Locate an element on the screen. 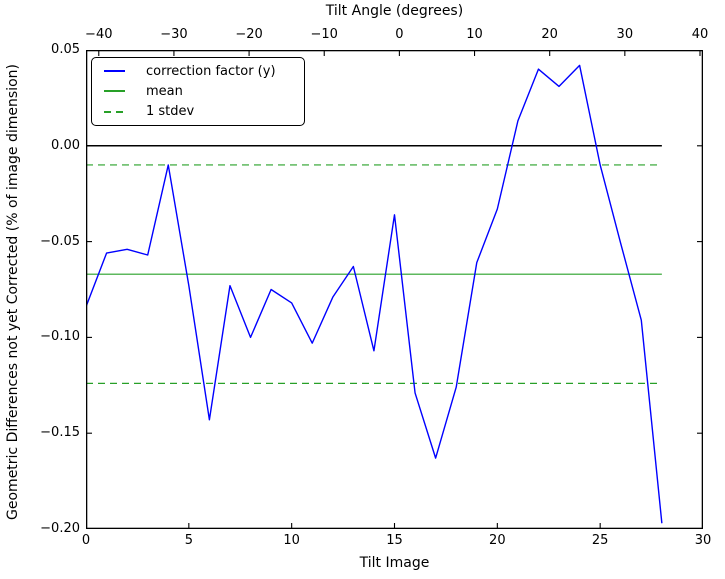  top-tick-label: −40 is located at coordinates (99, 34).